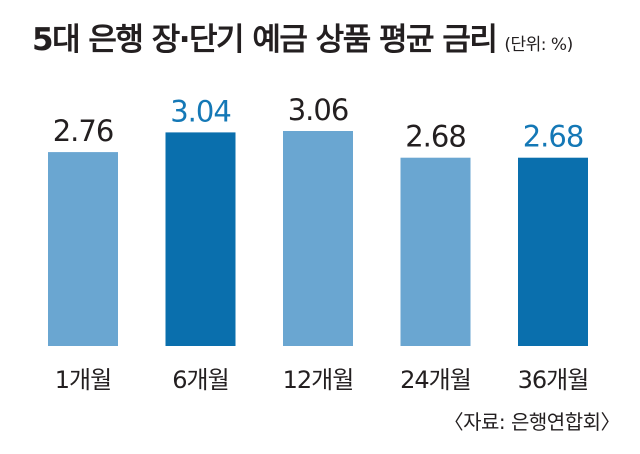 This screenshot has height=454, width=640. What do you see at coordinates (265, 40) in the screenshot?
I see `chart-title: 5대 은행 장·단기 예금 상품 평균 금리` at bounding box center [265, 40].